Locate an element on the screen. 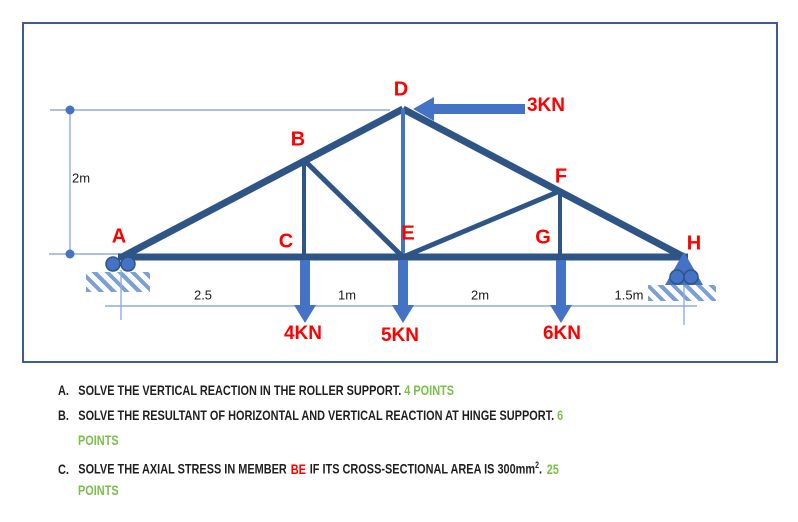  hinge-ground-hatch-icon is located at coordinates (118, 282).